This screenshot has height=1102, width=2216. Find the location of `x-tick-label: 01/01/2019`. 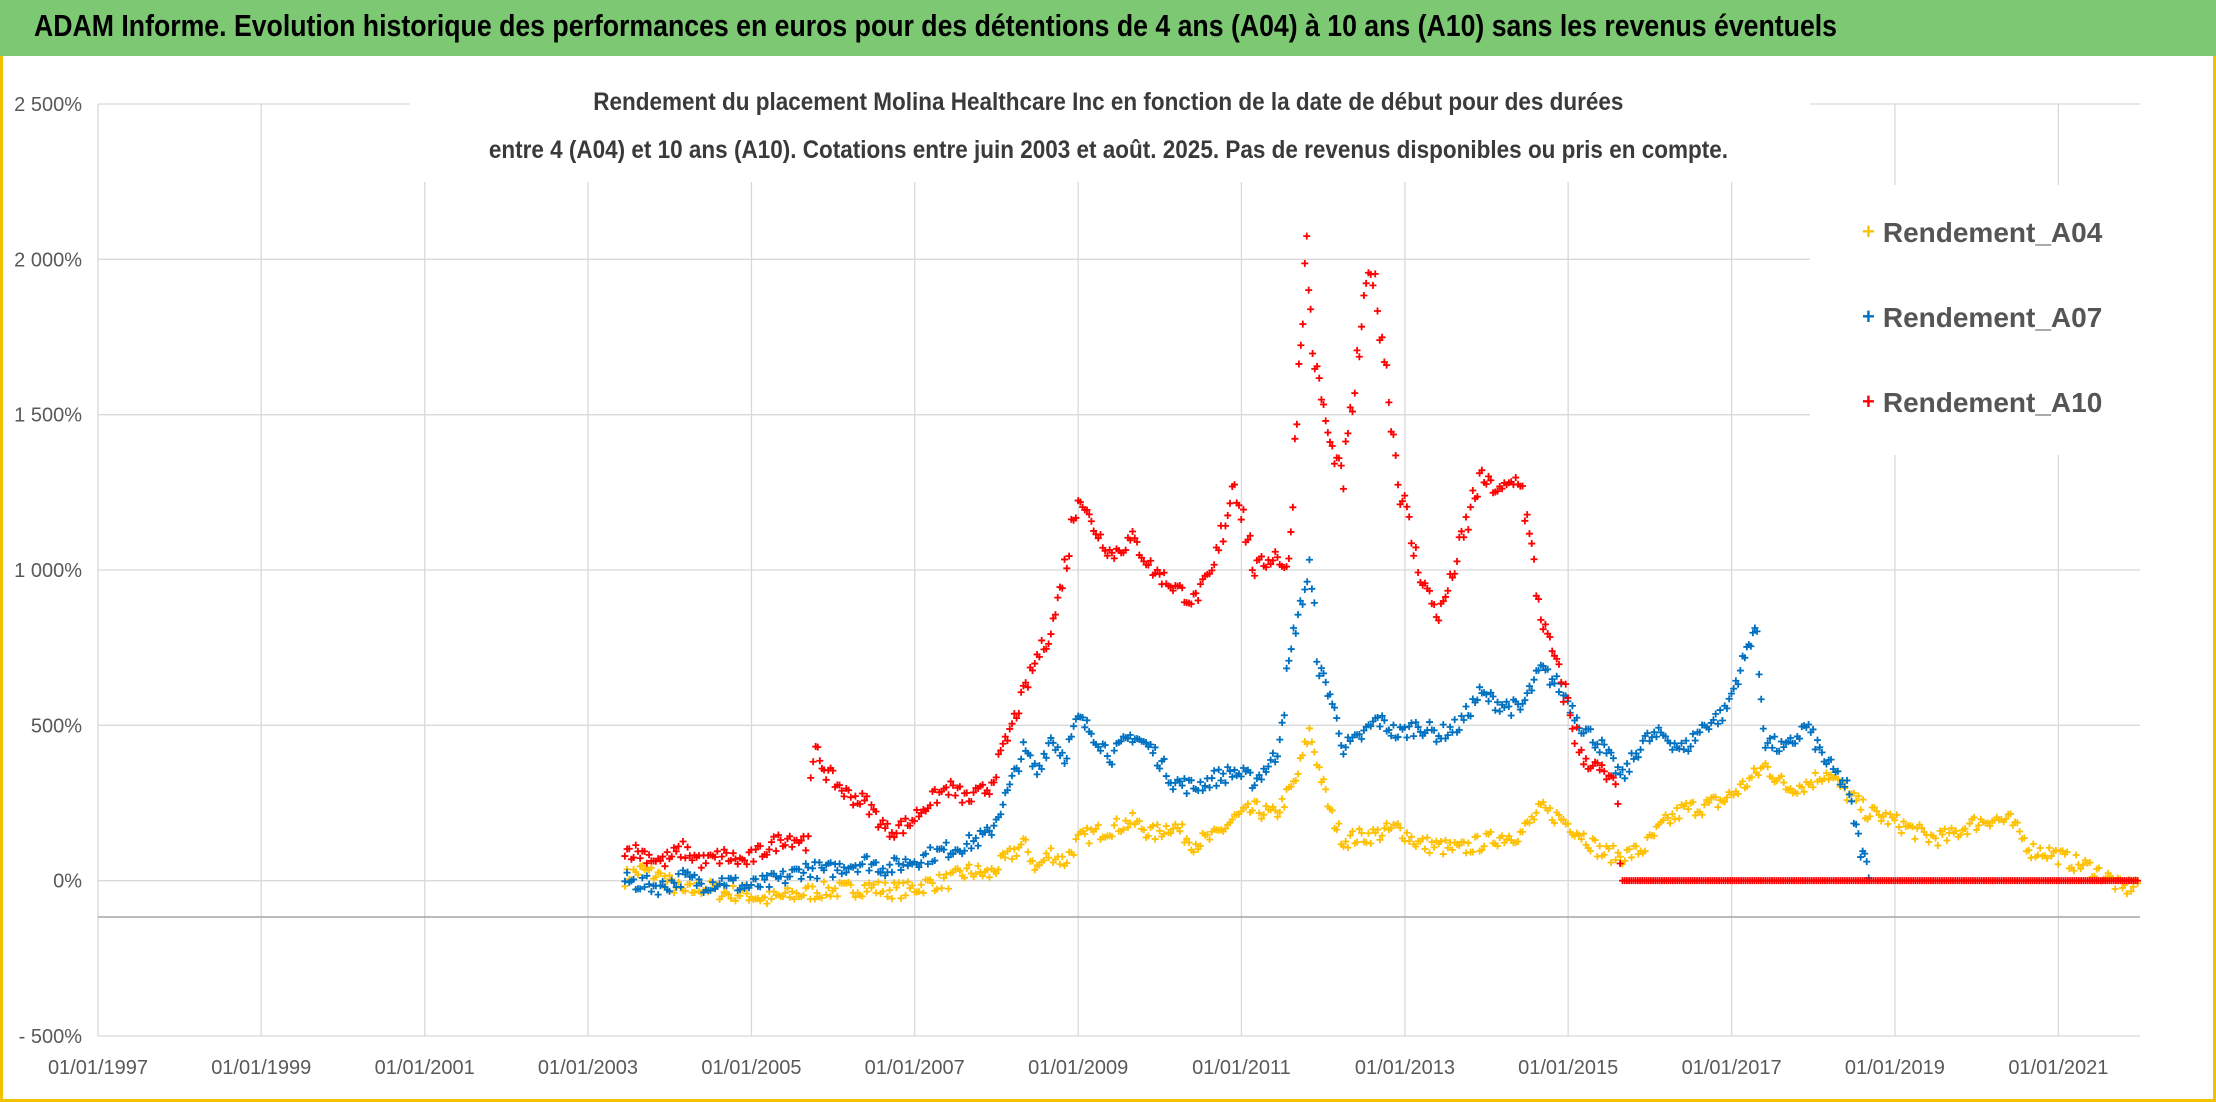

x-tick-label: 01/01/2019 is located at coordinates (1895, 1068).